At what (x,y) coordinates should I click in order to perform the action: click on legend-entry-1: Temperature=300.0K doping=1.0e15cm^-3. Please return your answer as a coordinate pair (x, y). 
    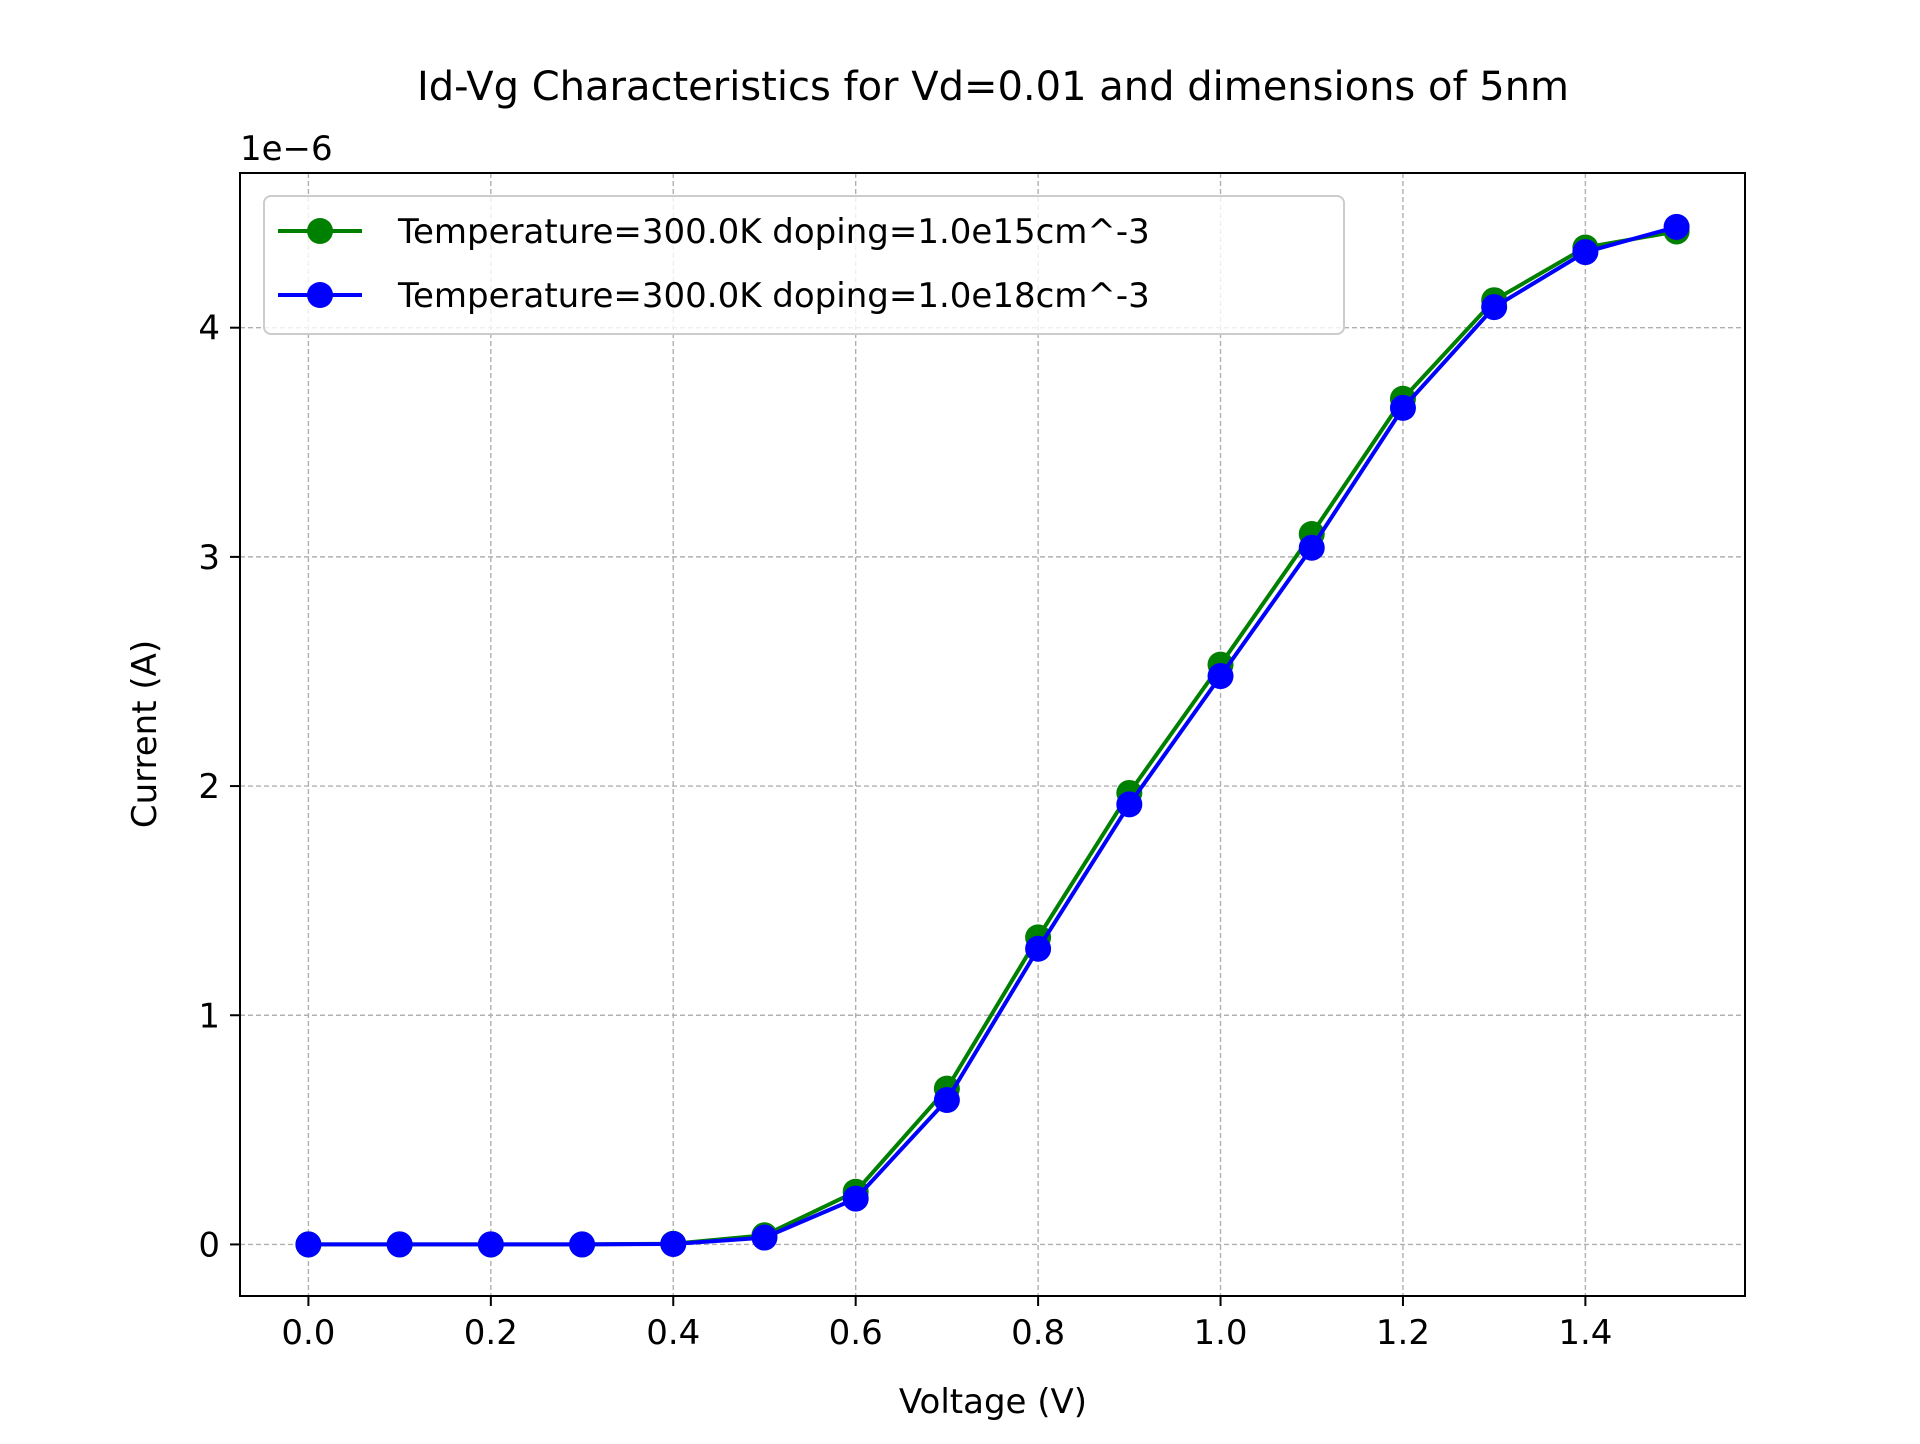
    Looking at the image, I should click on (714, 232).